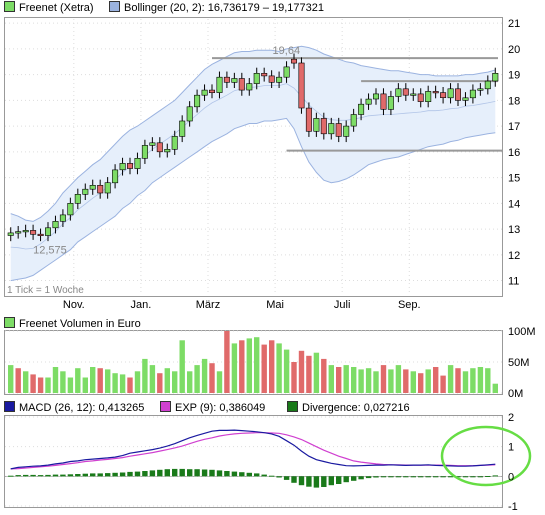  I want to click on price-xtick-label: Mai, so click(275, 305).